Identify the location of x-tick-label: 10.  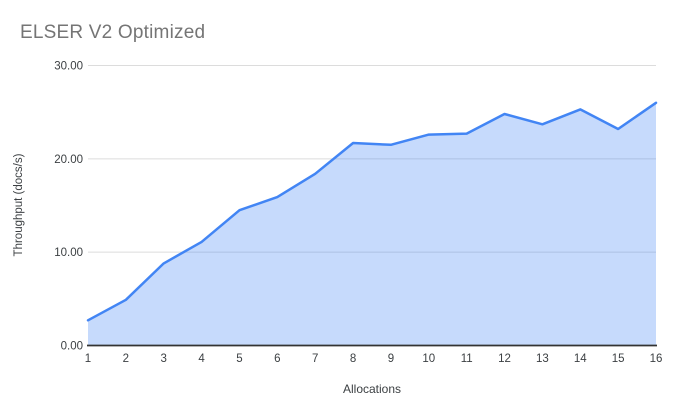
(428, 359).